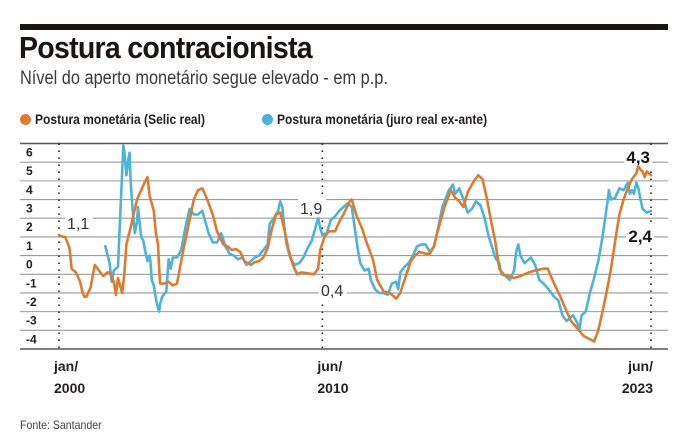 The image size is (691, 448). I want to click on y-tick-label: 3, so click(29, 209).